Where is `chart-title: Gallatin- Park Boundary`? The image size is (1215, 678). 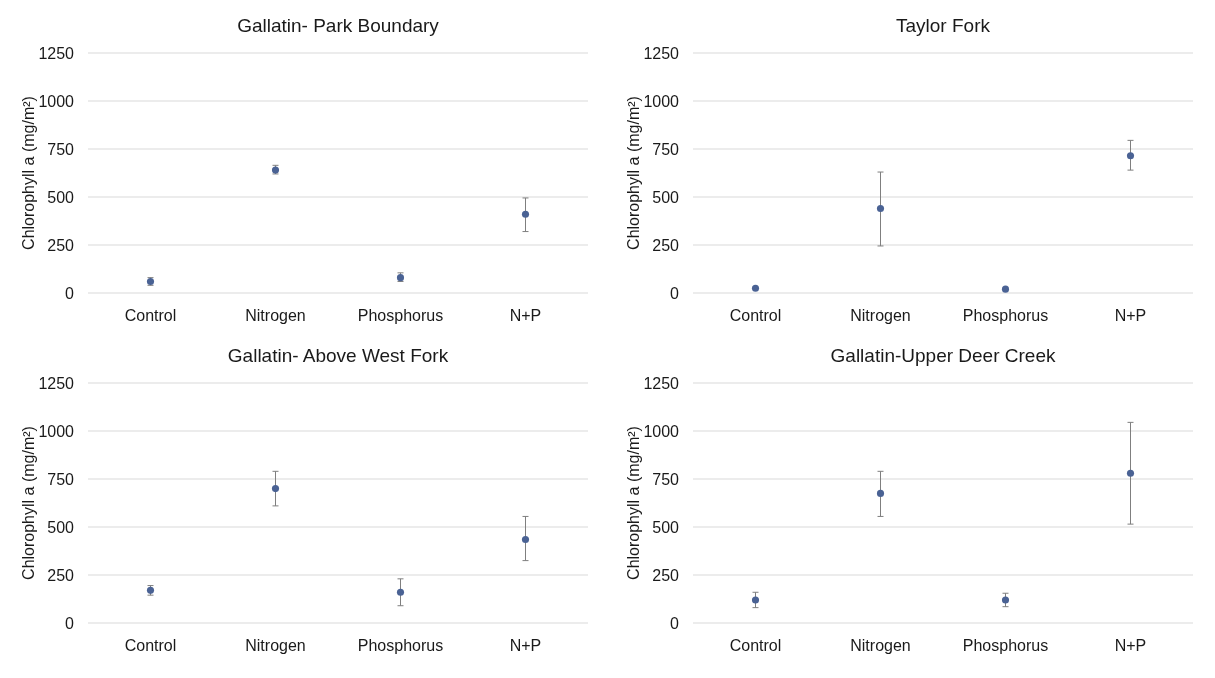 chart-title: Gallatin- Park Boundary is located at coordinates (338, 25).